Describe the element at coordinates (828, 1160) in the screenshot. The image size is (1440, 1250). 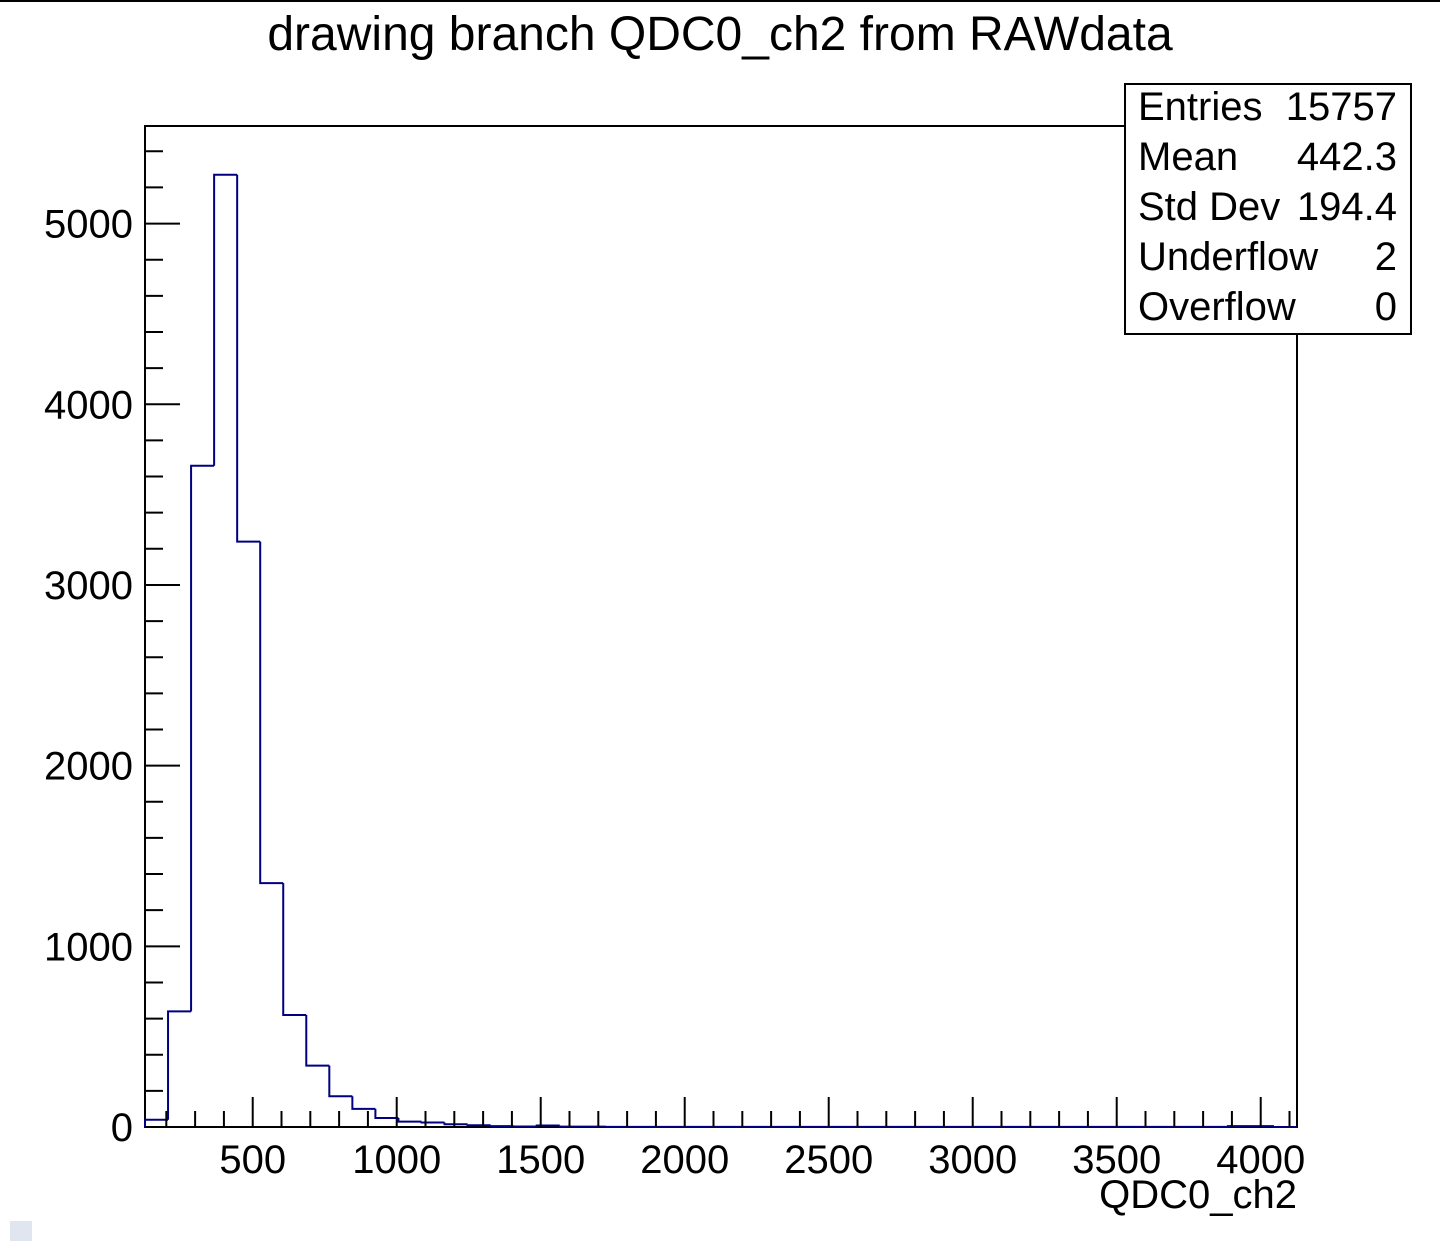
I see `x-tick-label: 2500` at that location.